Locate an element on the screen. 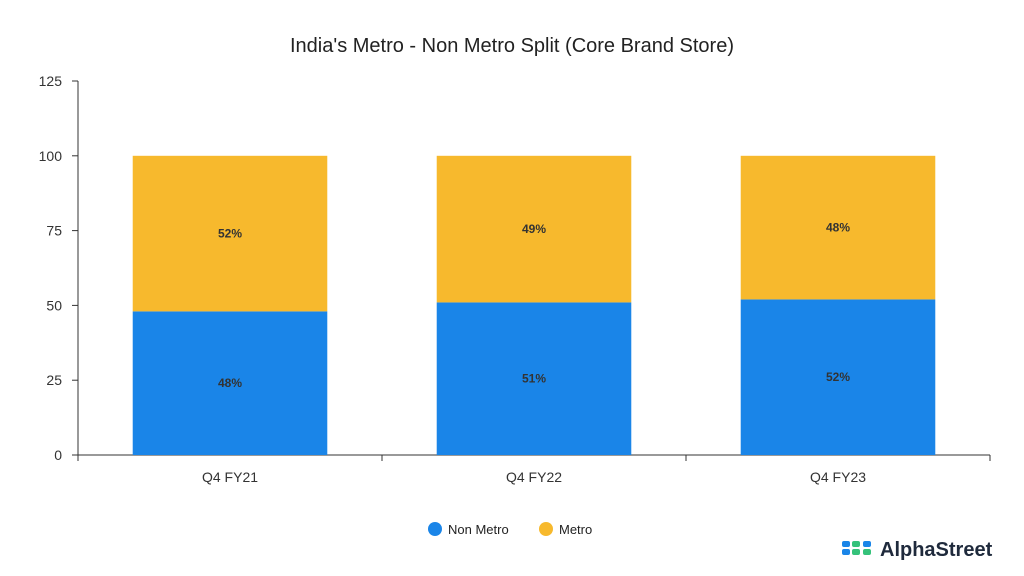  y-tick-label: 100 is located at coordinates (51, 156).